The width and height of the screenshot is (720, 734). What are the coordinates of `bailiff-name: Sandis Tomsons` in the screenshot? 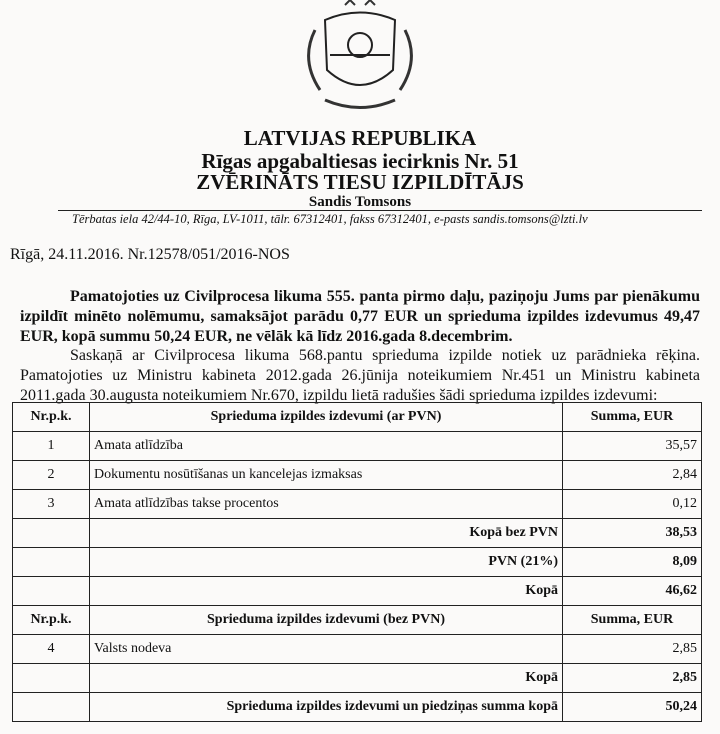 It's located at (360, 202).